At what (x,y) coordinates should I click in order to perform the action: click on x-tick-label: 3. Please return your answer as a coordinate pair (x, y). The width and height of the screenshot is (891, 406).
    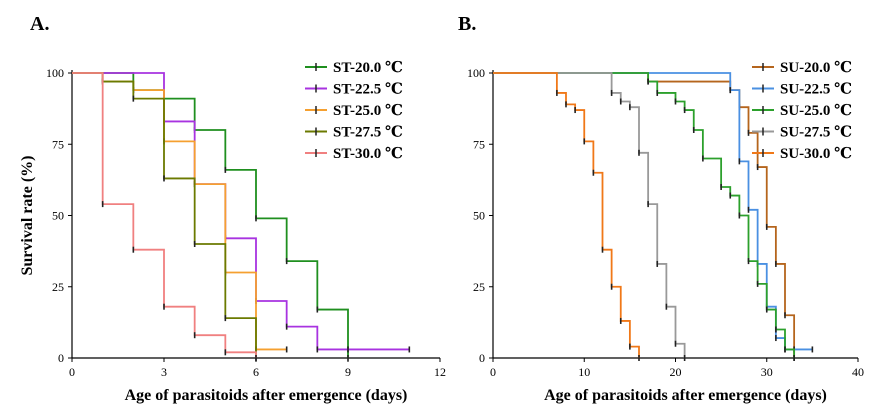
    Looking at the image, I should click on (164, 372).